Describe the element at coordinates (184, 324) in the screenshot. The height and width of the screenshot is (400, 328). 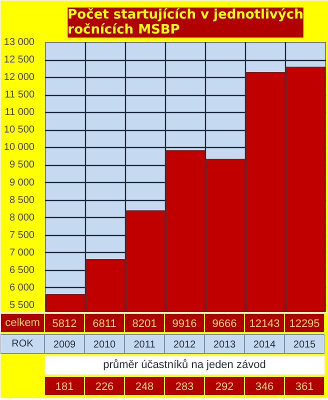
I see `data-label: 9916` at that location.